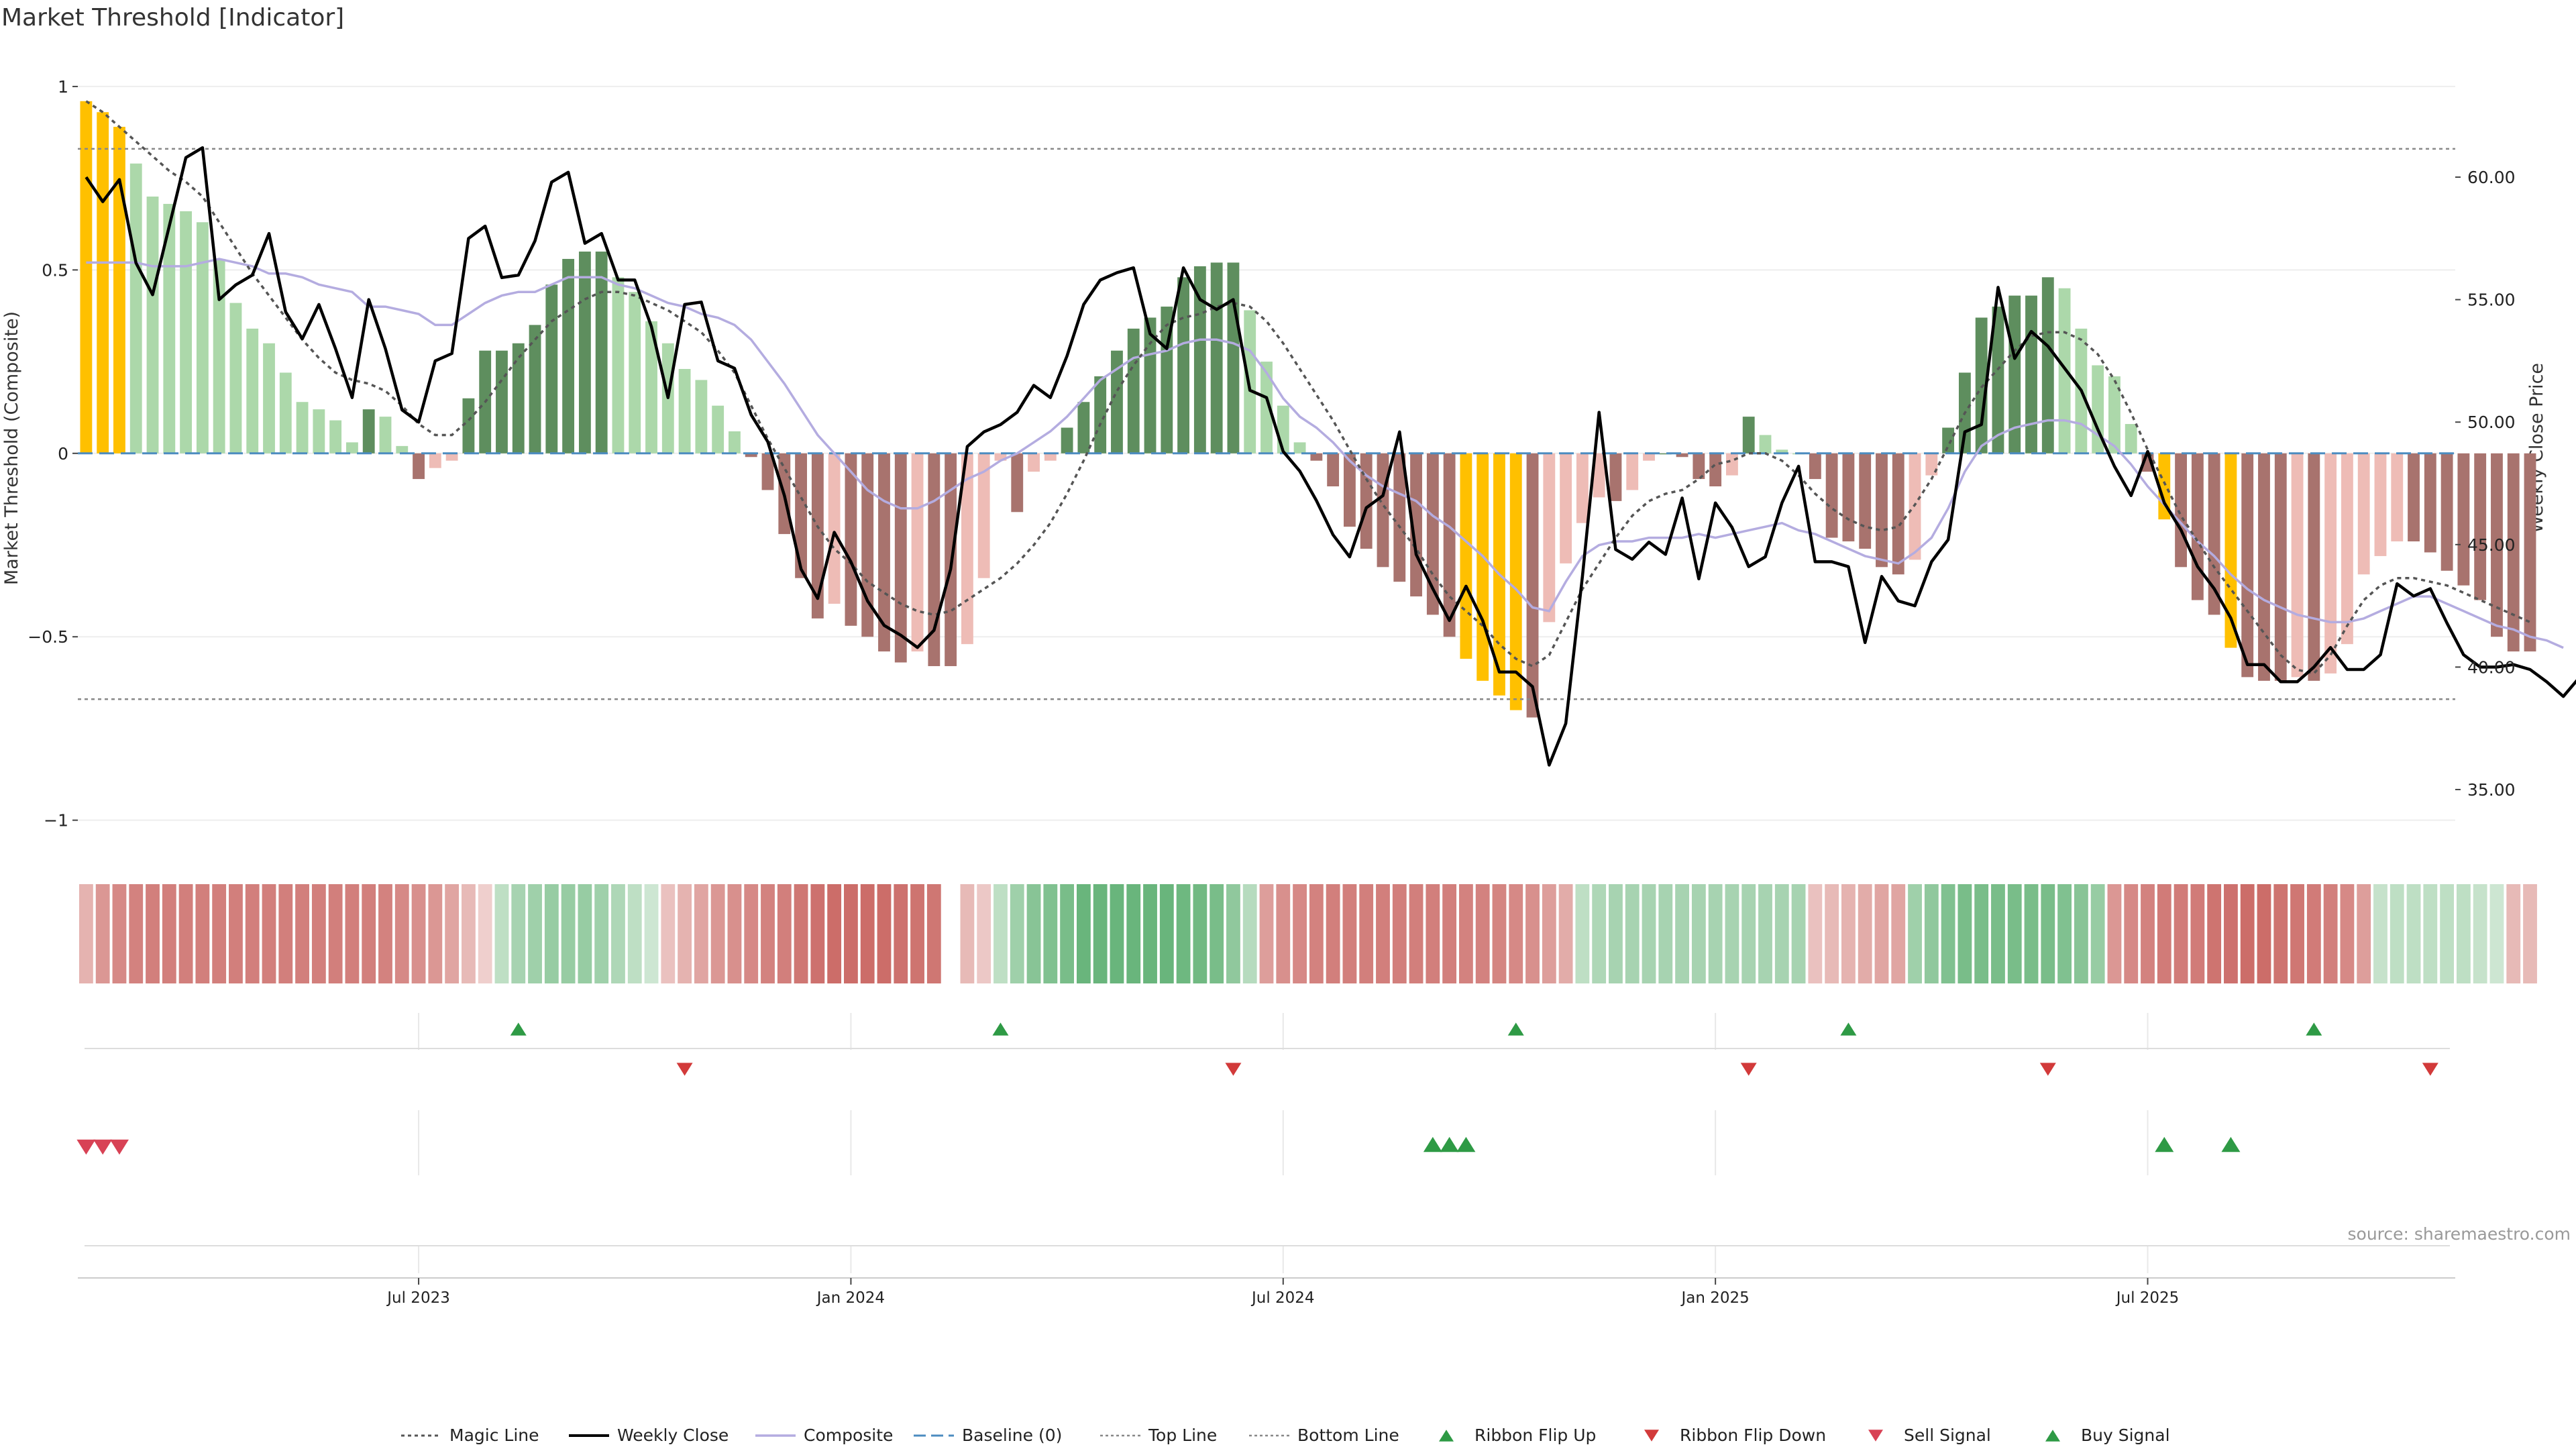 The image size is (2576, 1449). Describe the element at coordinates (63, 454) in the screenshot. I see `y-tick-label: 0` at that location.